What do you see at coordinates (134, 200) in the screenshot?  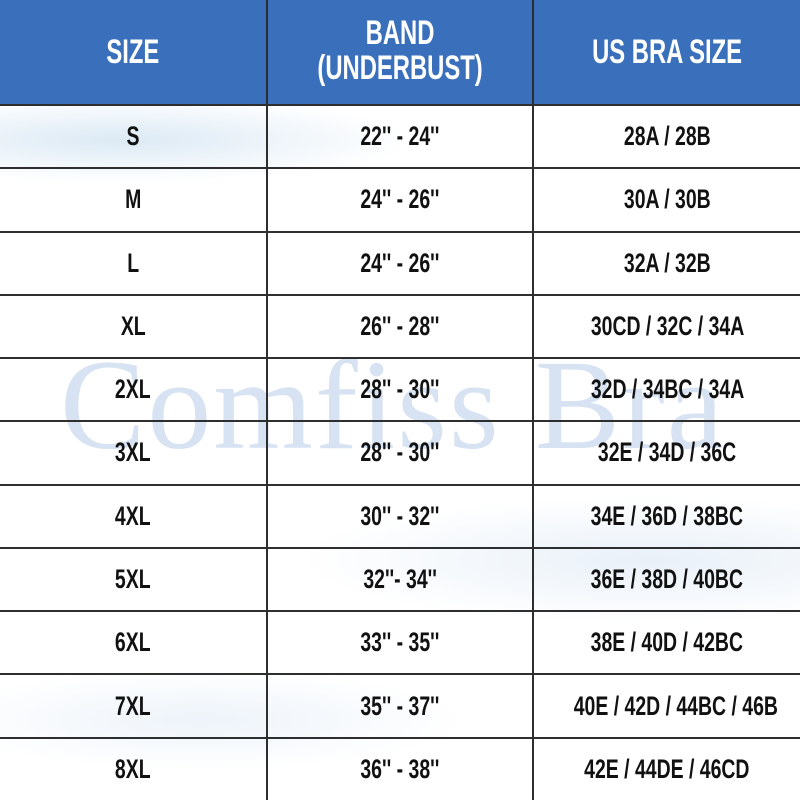 I see `cell-size: M` at bounding box center [134, 200].